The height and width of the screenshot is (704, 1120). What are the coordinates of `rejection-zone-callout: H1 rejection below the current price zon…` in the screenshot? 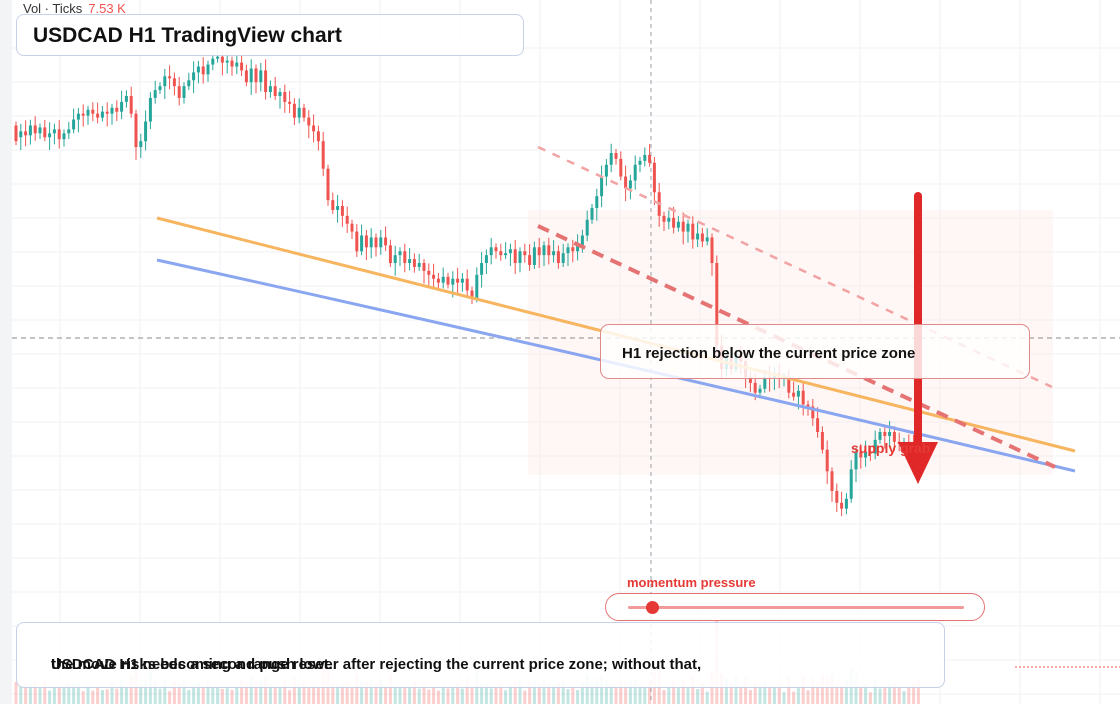 It's located at (815, 351).